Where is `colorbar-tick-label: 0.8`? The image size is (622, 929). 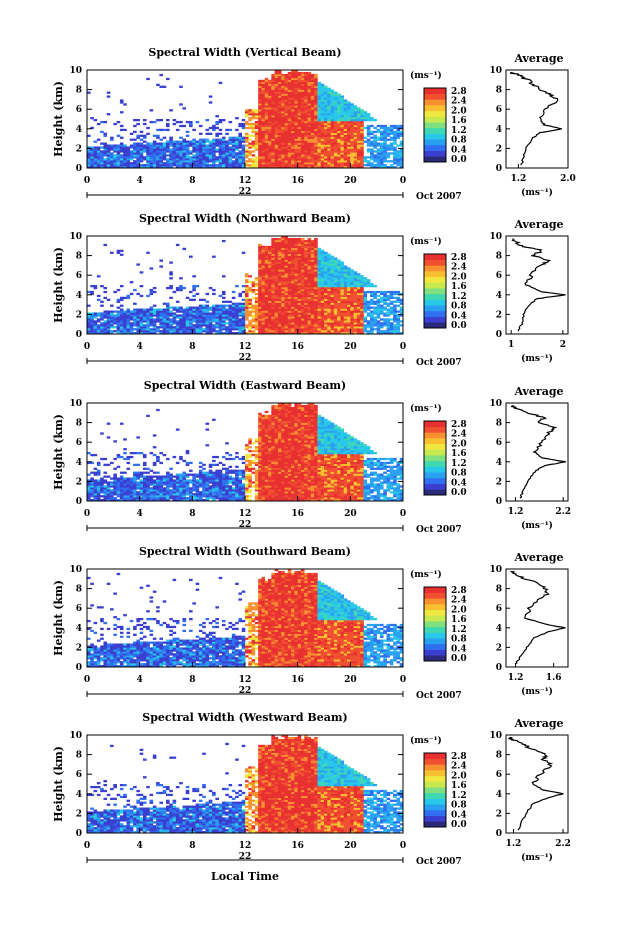
colorbar-tick-label: 0.8 is located at coordinates (459, 307).